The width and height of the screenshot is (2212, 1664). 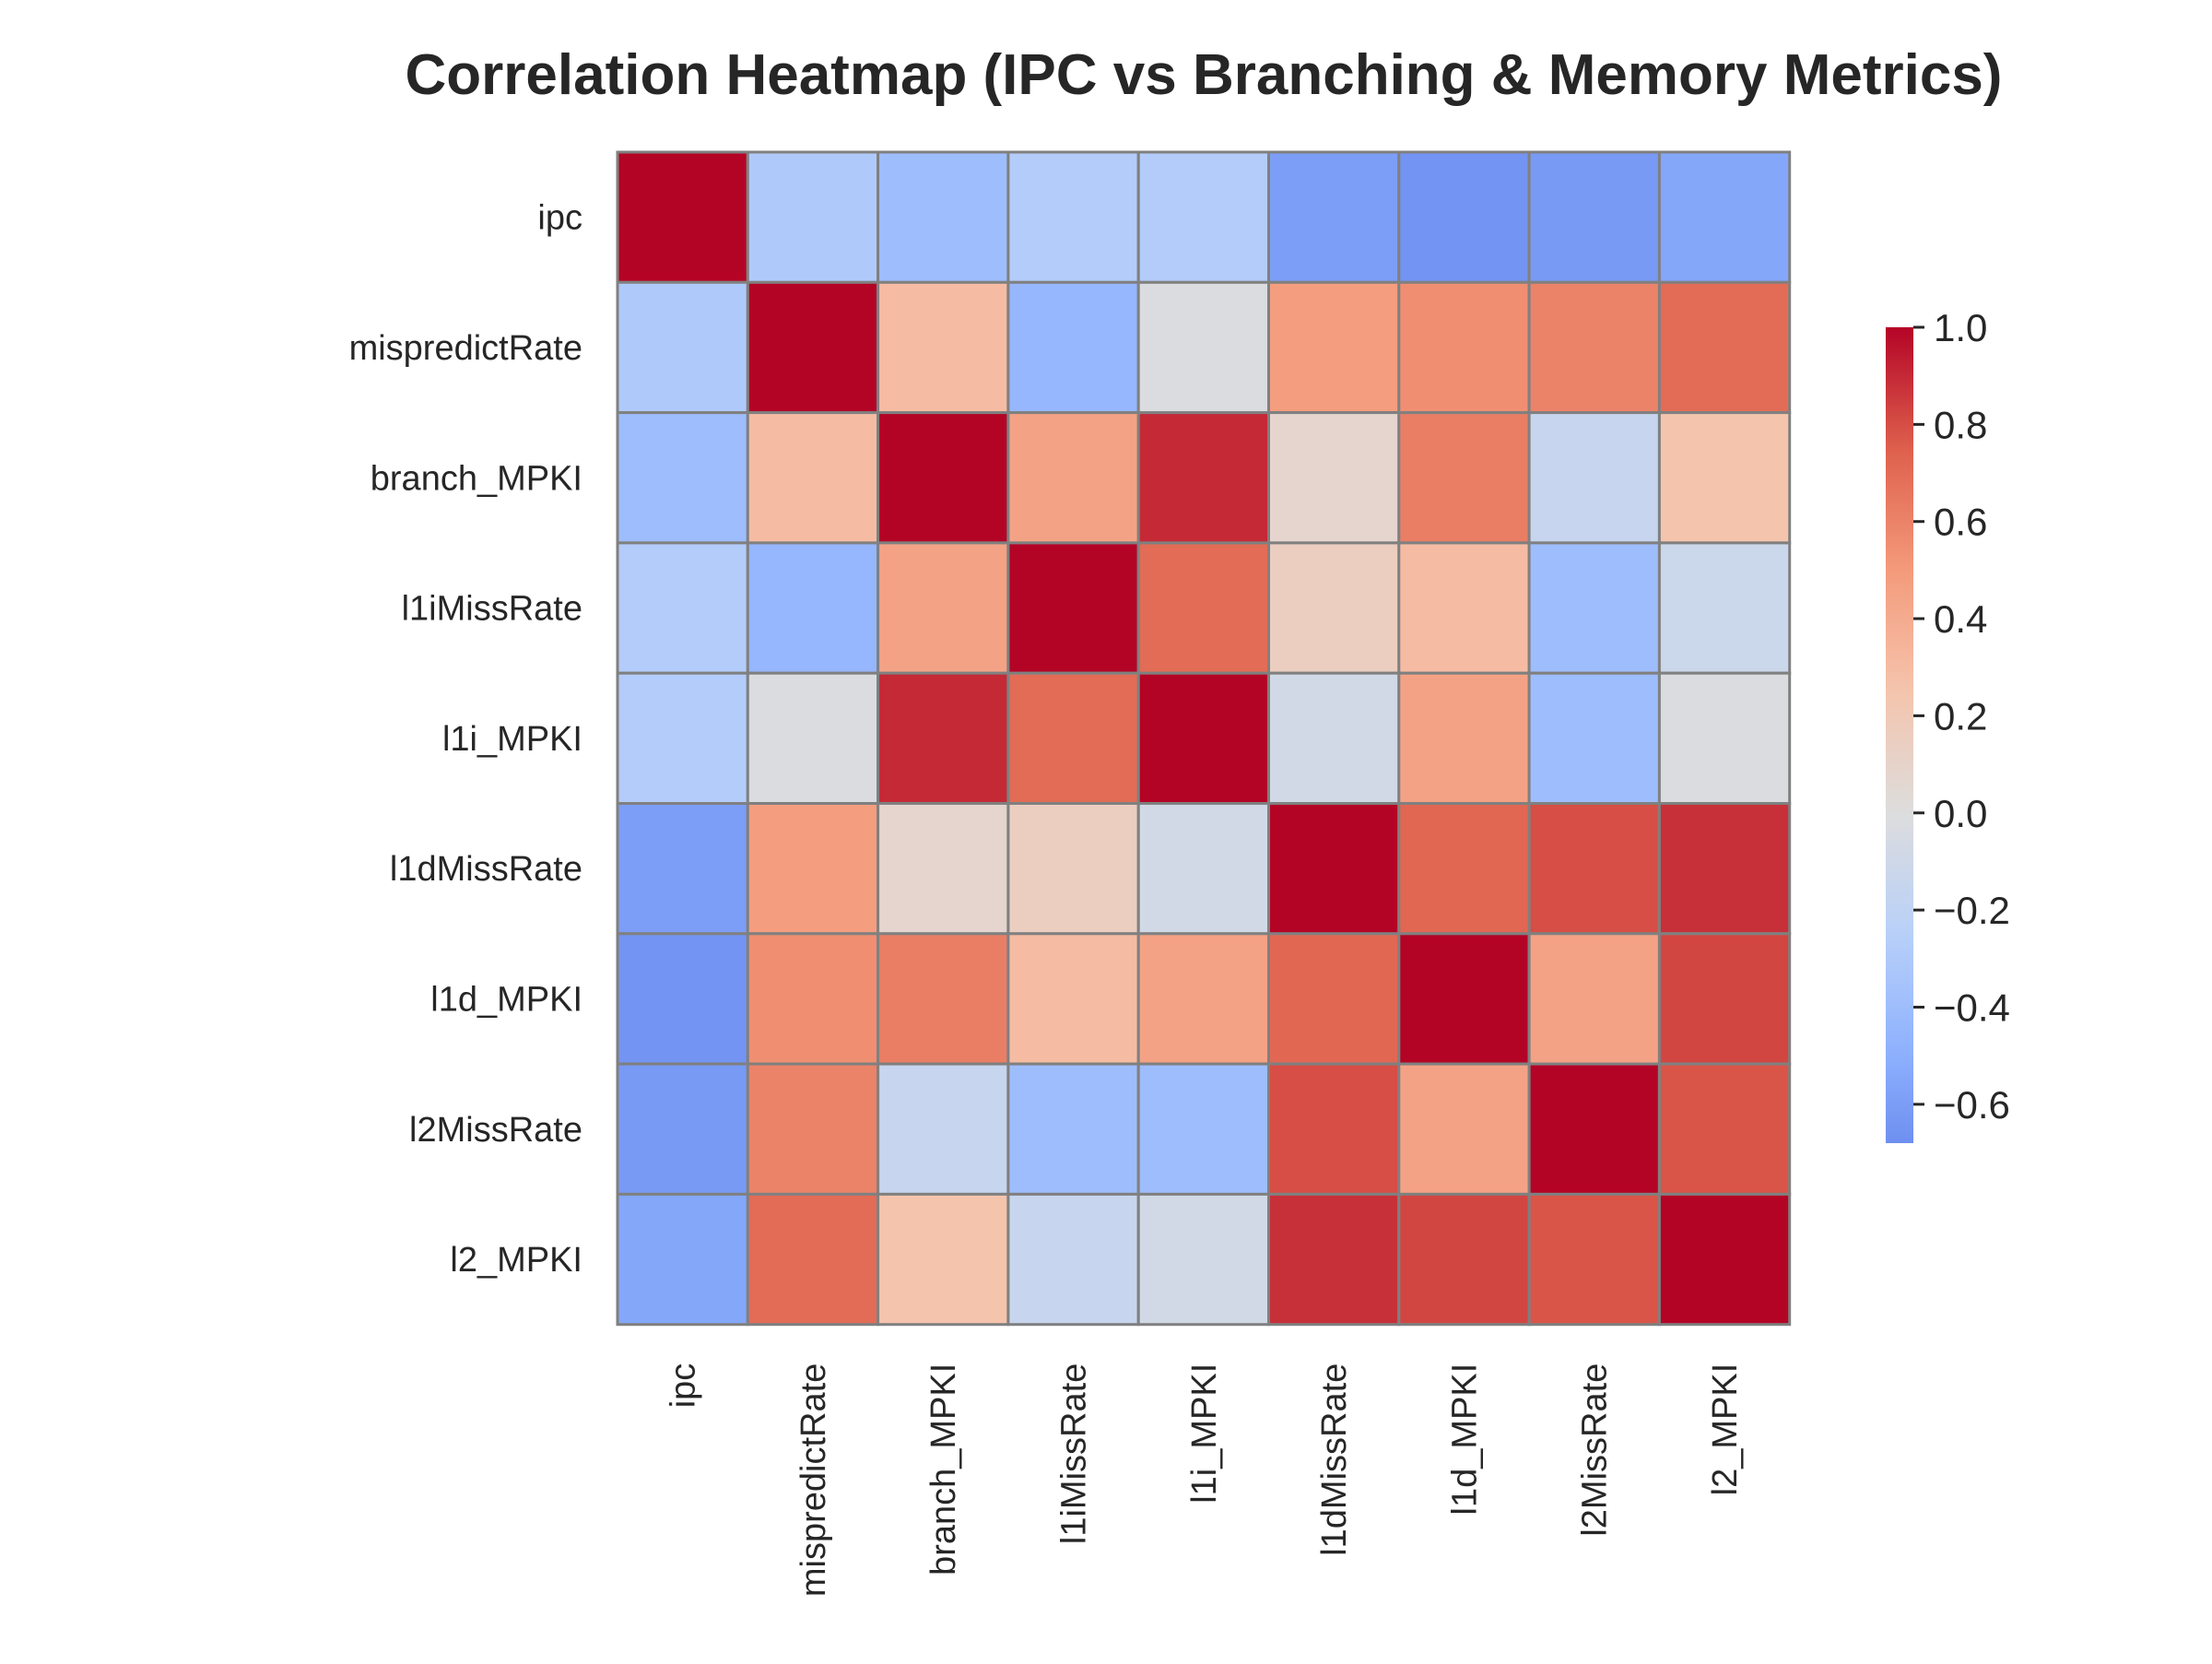 I want to click on heatmap-cell-l1dMissRate-l2MissRate, so click(x=1594, y=869).